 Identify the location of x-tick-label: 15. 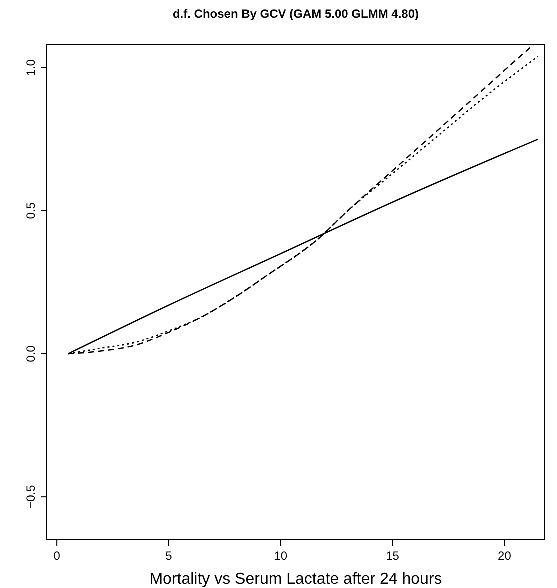
(393, 556).